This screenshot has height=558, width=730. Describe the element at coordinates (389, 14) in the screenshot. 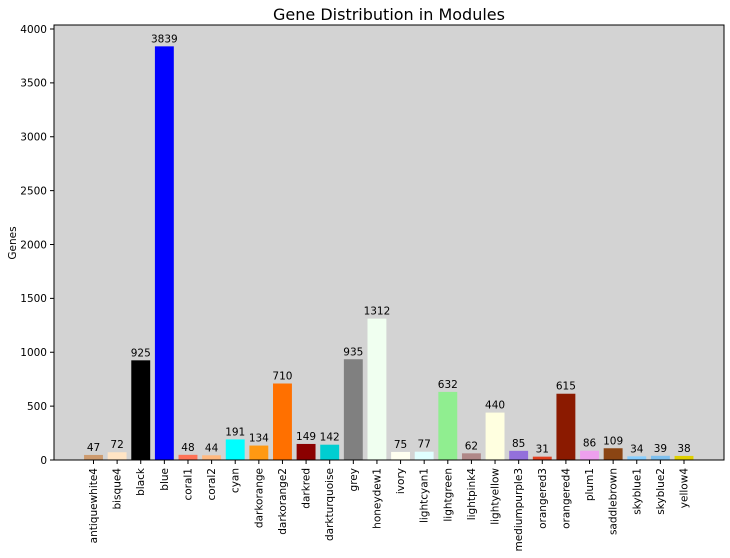

I see `chart-title: Gene Distribution in Modules` at that location.